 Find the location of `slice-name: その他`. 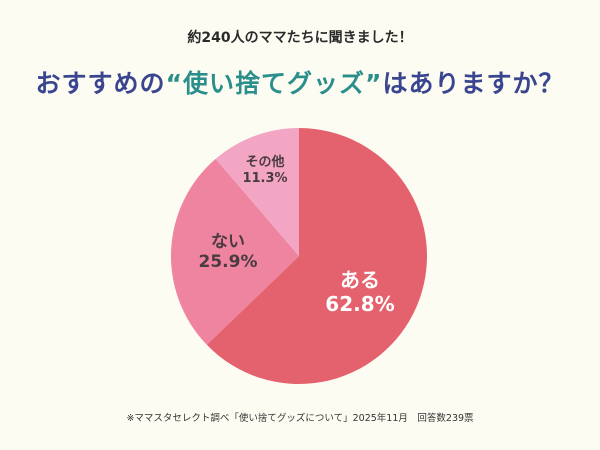

slice-name: その他 is located at coordinates (265, 162).